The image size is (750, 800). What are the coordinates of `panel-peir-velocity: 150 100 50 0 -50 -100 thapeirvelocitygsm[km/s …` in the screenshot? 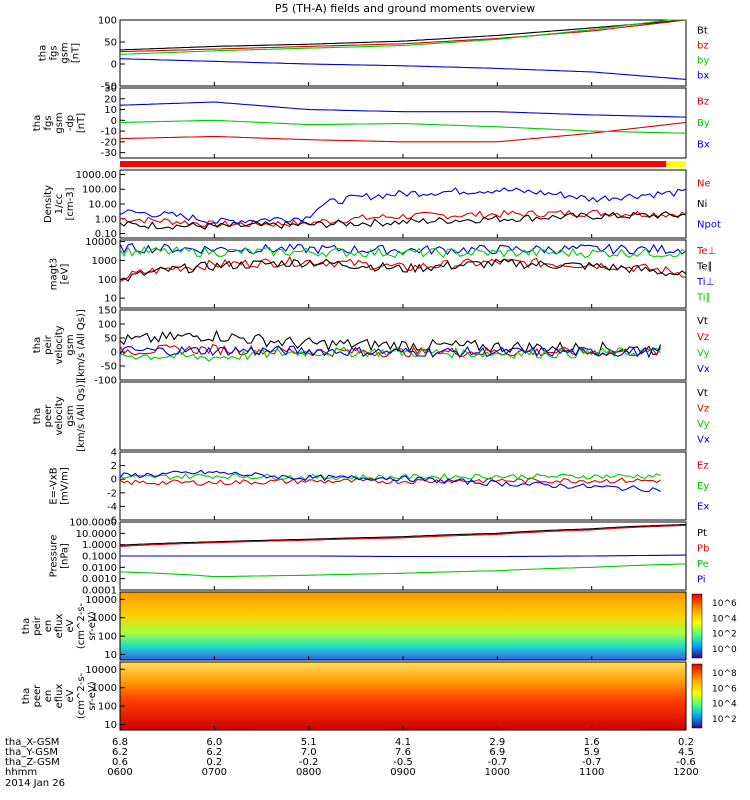 It's located at (371, 346).